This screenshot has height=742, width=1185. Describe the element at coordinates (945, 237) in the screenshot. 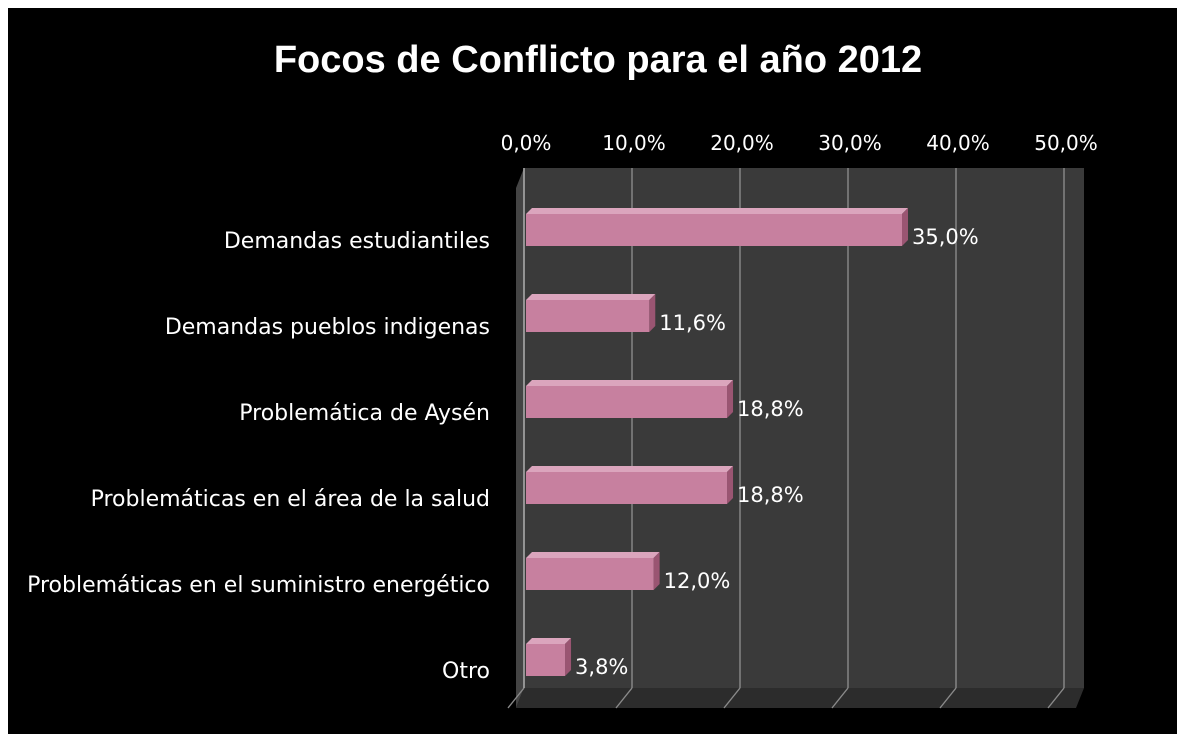

I see `value-label: 35,0%` at that location.